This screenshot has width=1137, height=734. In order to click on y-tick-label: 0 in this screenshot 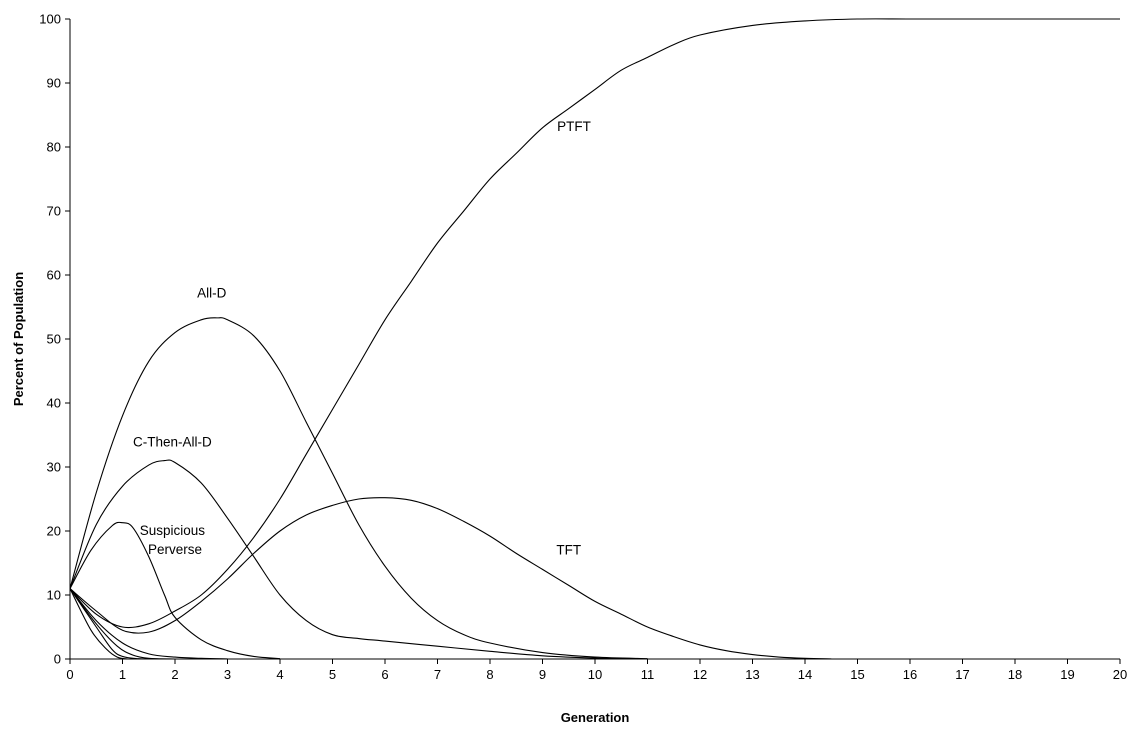, I will do `click(57, 659)`.